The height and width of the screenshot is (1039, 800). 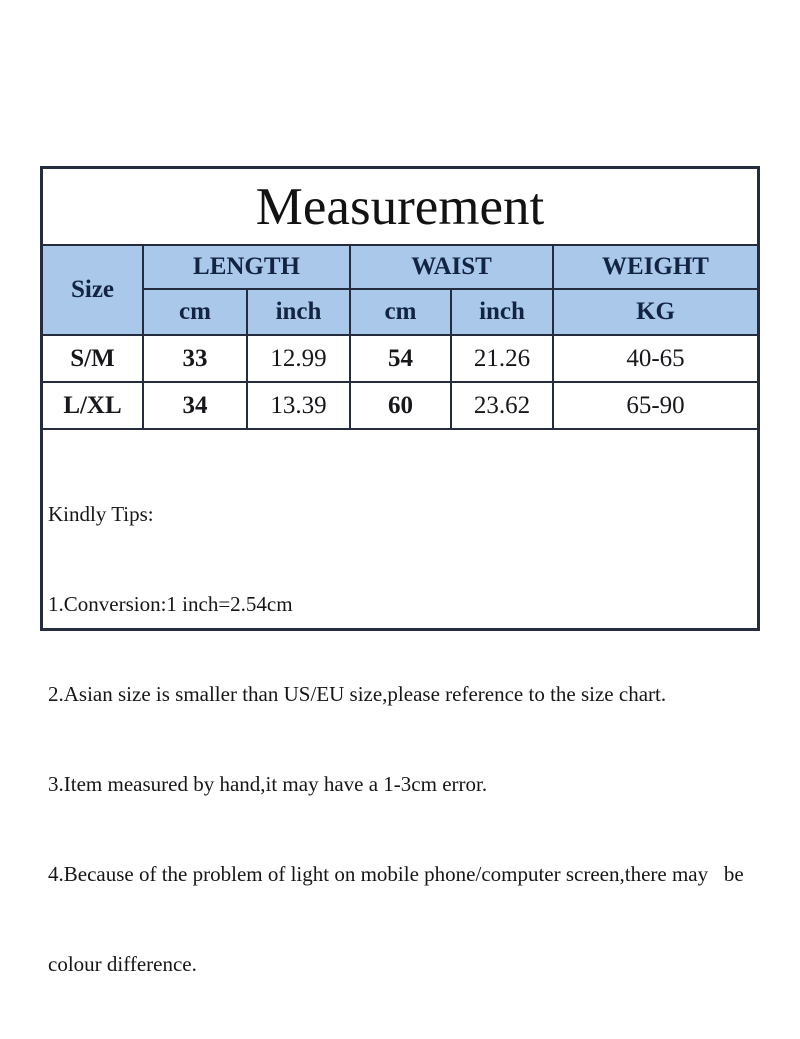 What do you see at coordinates (502, 358) in the screenshot?
I see `cell-sm-waist-inch: 21.26` at bounding box center [502, 358].